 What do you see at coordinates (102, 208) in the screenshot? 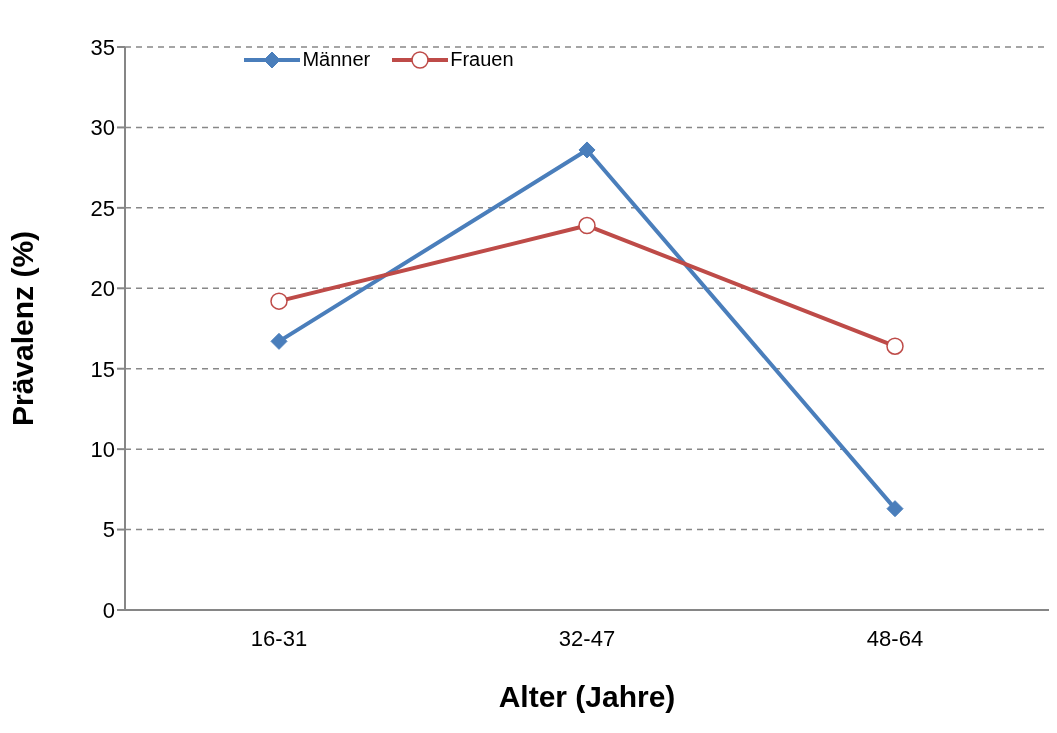
I see `y-tick-label: 25` at bounding box center [102, 208].